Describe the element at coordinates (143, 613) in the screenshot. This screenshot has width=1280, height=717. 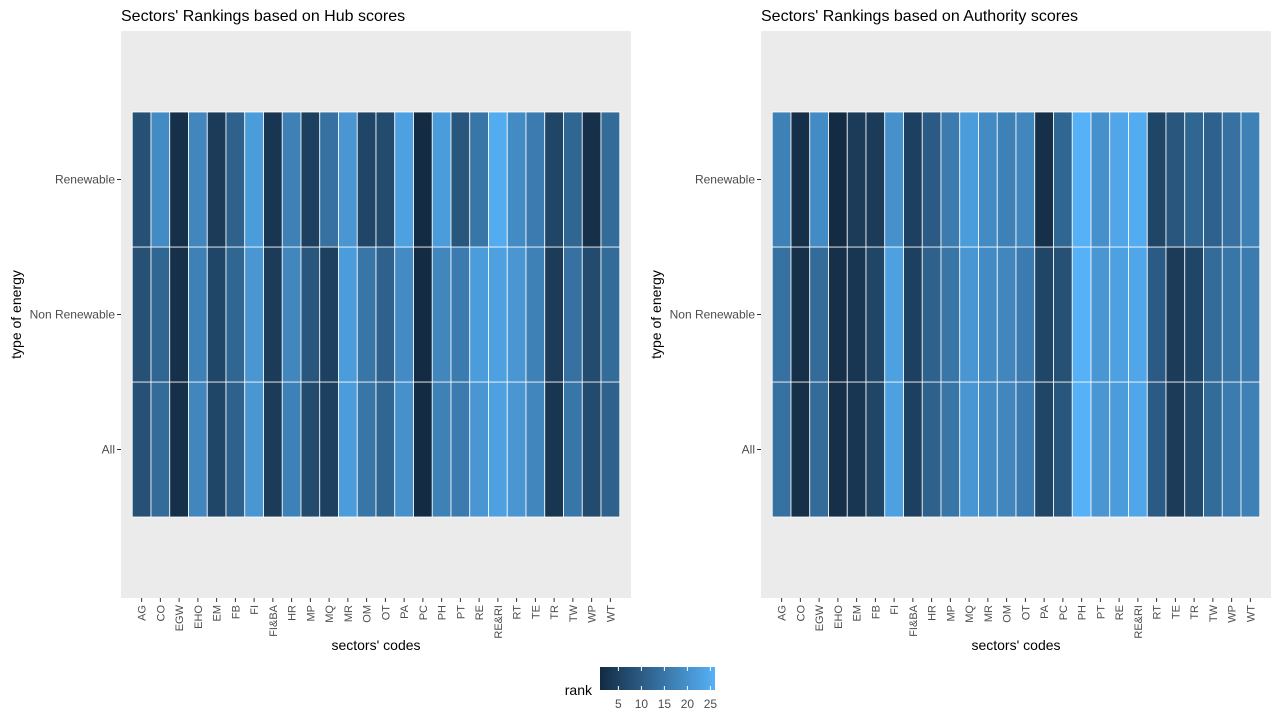
I see `x-tick-label: AG` at that location.